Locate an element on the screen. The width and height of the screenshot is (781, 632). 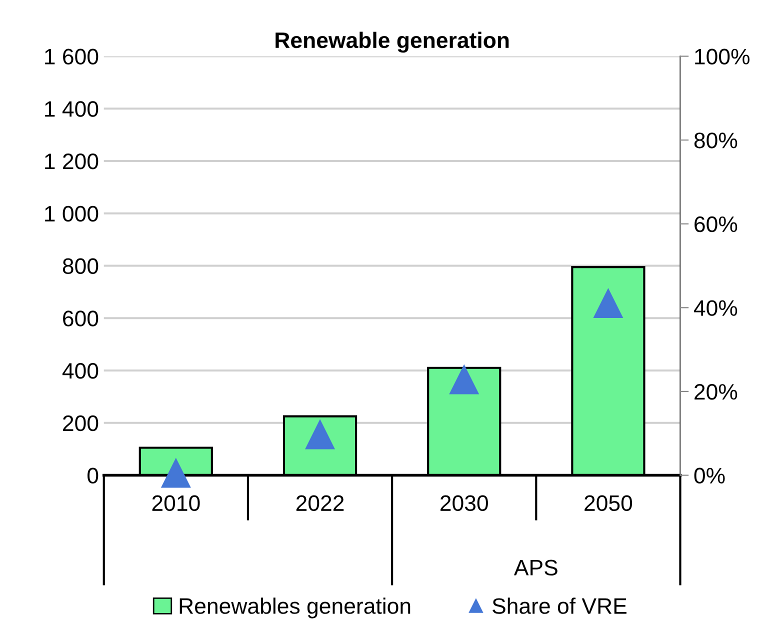
y2-tick-label: 80% is located at coordinates (716, 140).